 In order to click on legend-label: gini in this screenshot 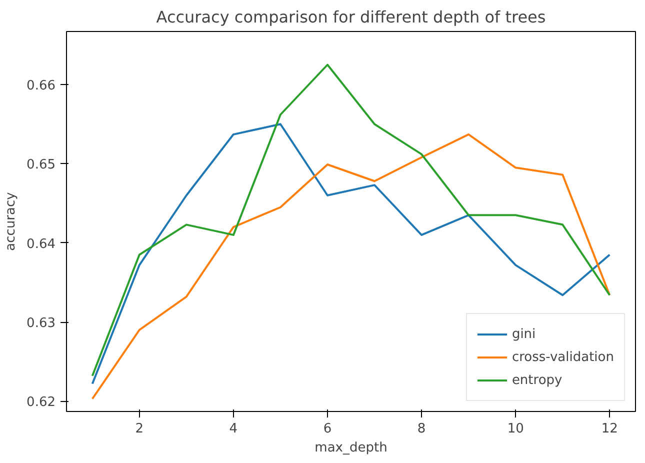, I will do `click(524, 334)`.